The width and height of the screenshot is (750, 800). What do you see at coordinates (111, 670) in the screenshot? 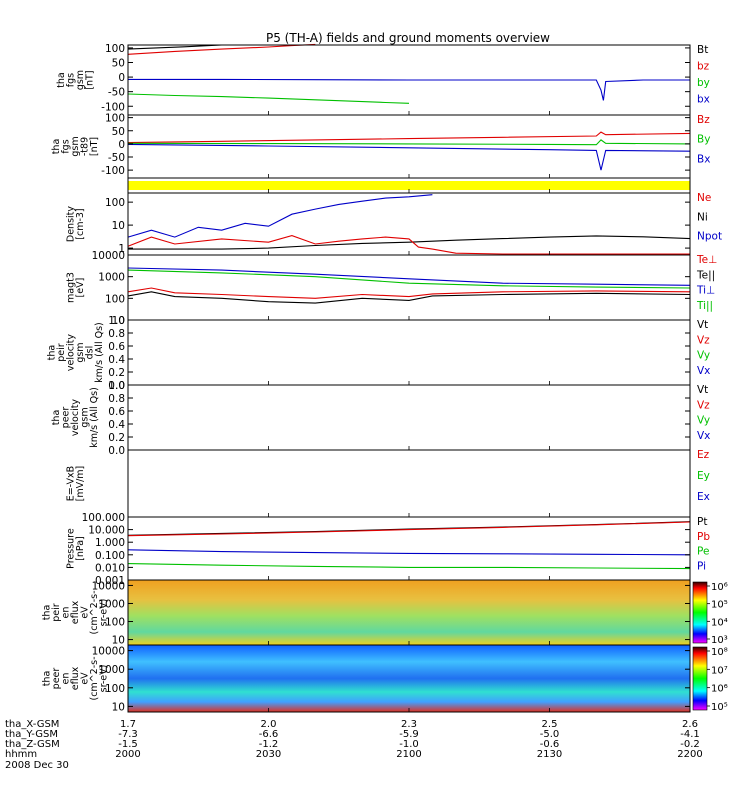
I see `y-tick-label: 1000` at bounding box center [111, 670].